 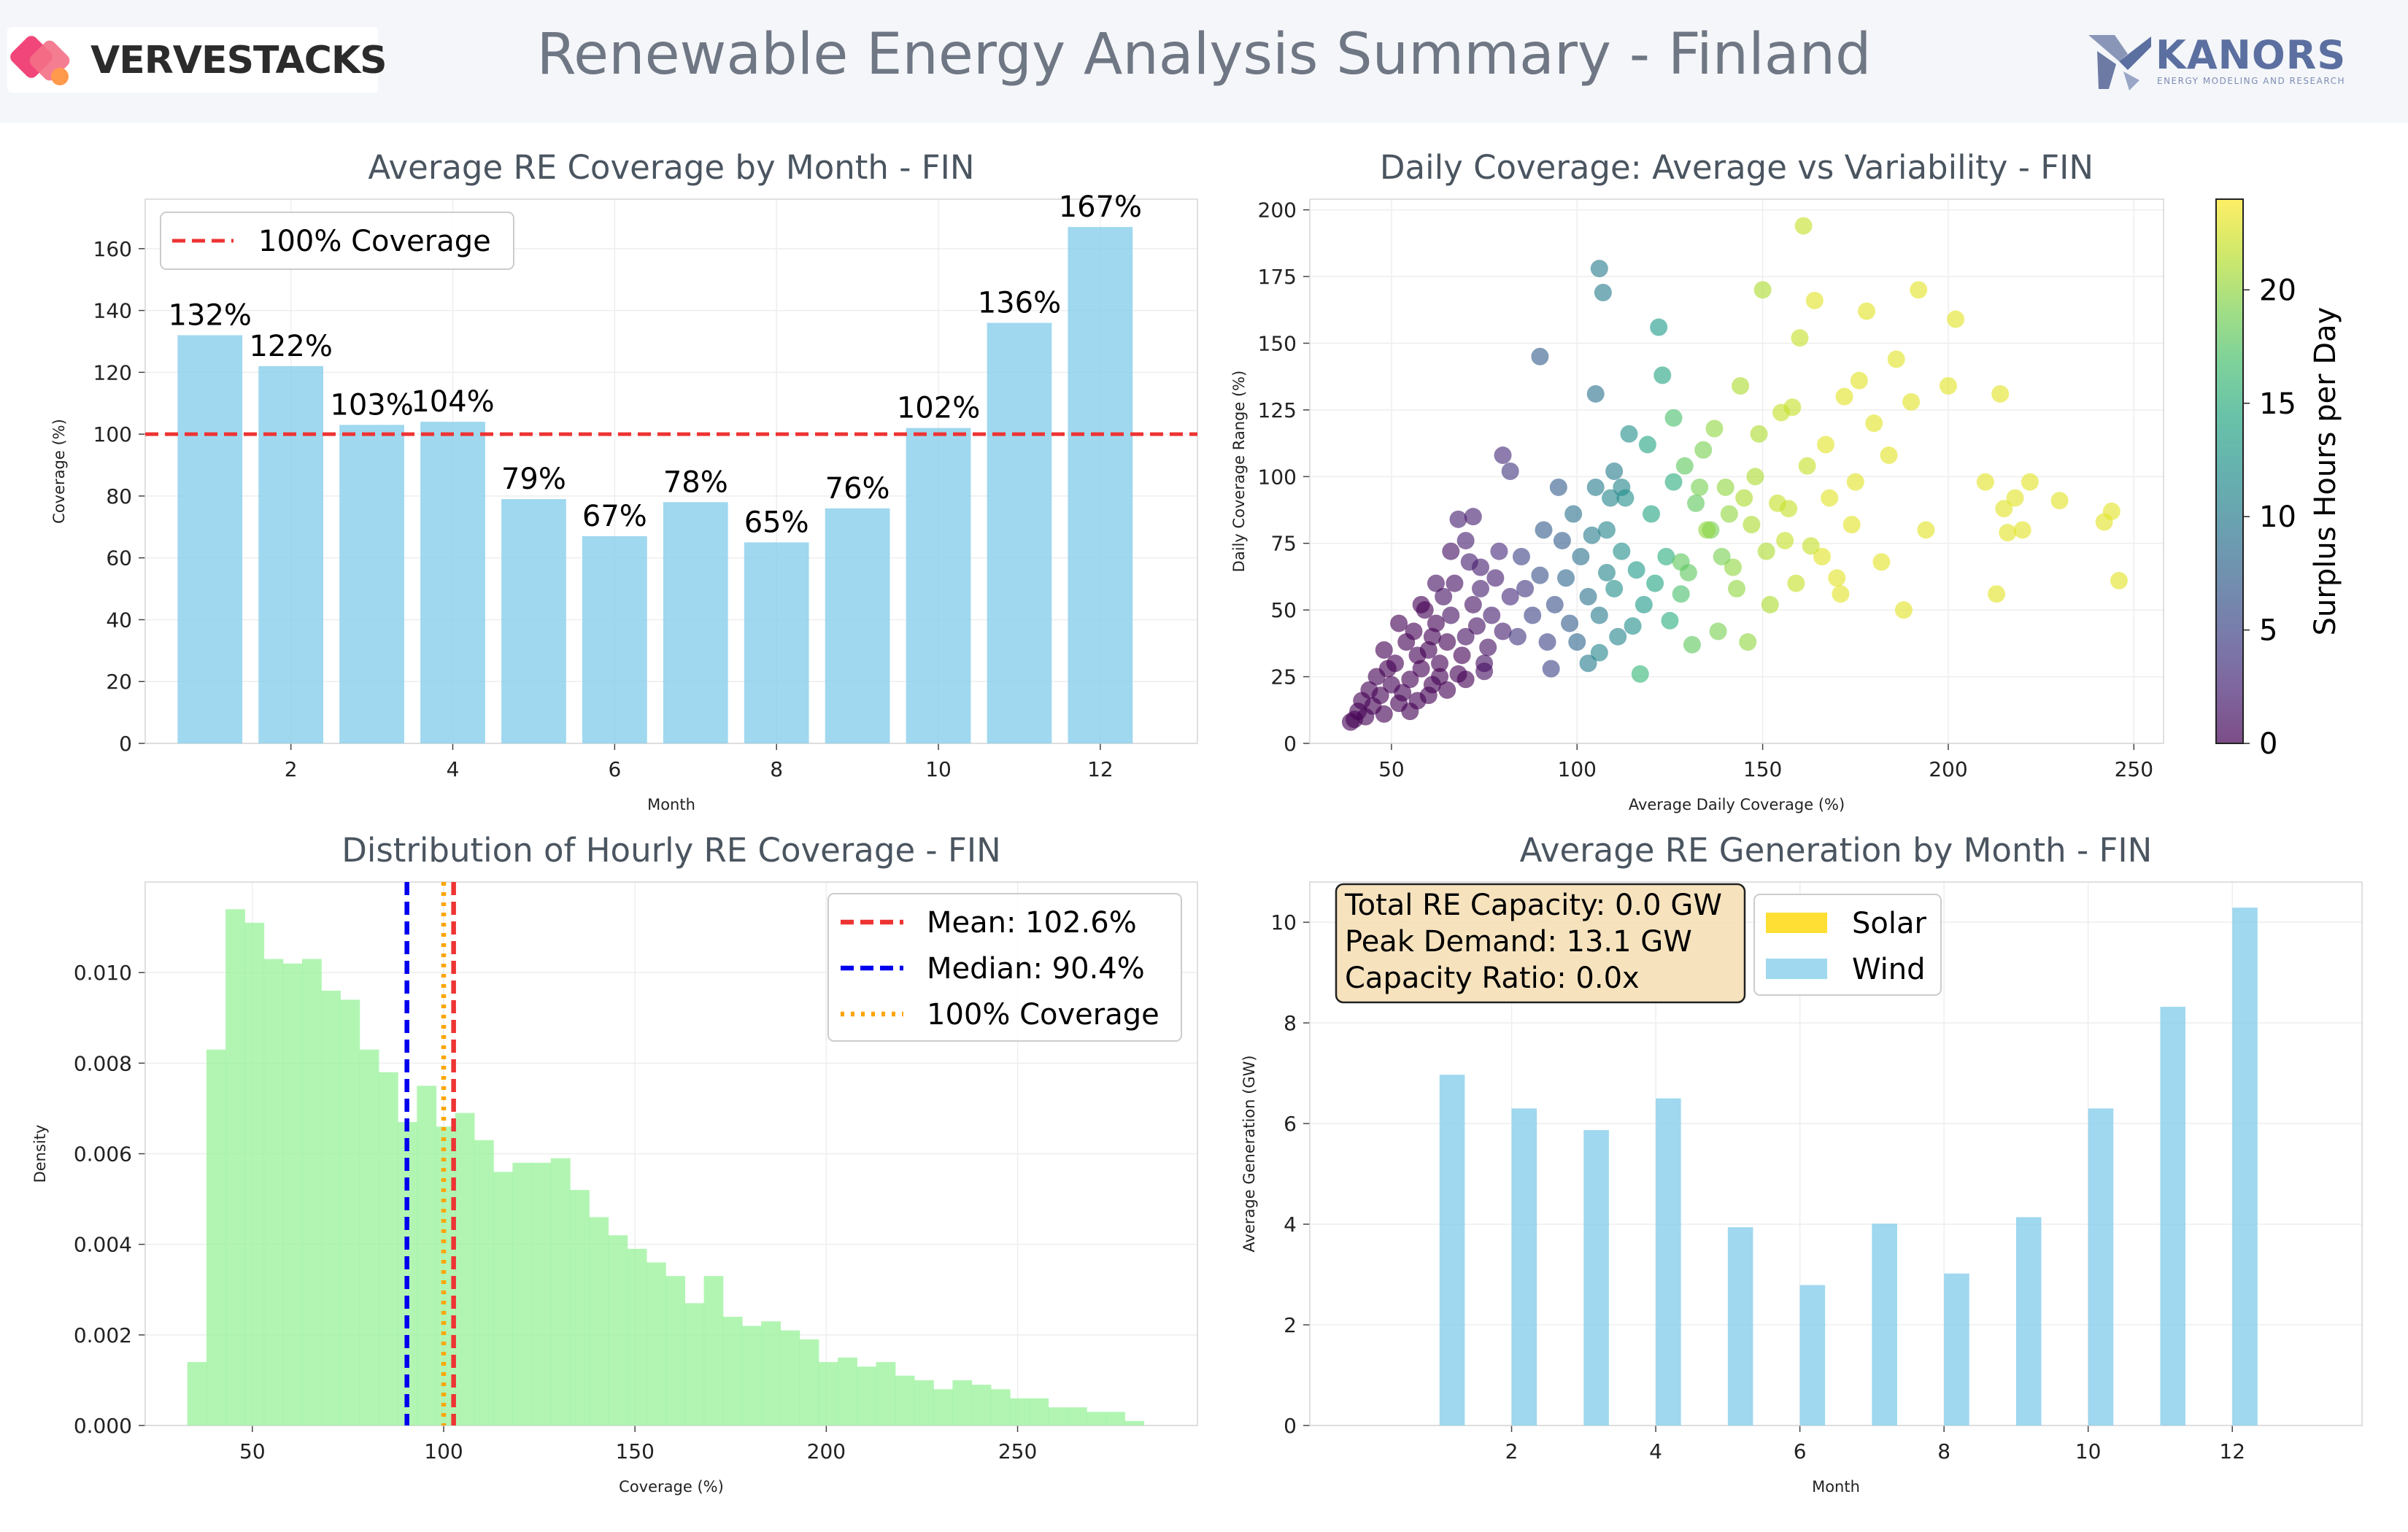 What do you see at coordinates (614, 769) in the screenshot?
I see `x-tick-label: 6` at bounding box center [614, 769].